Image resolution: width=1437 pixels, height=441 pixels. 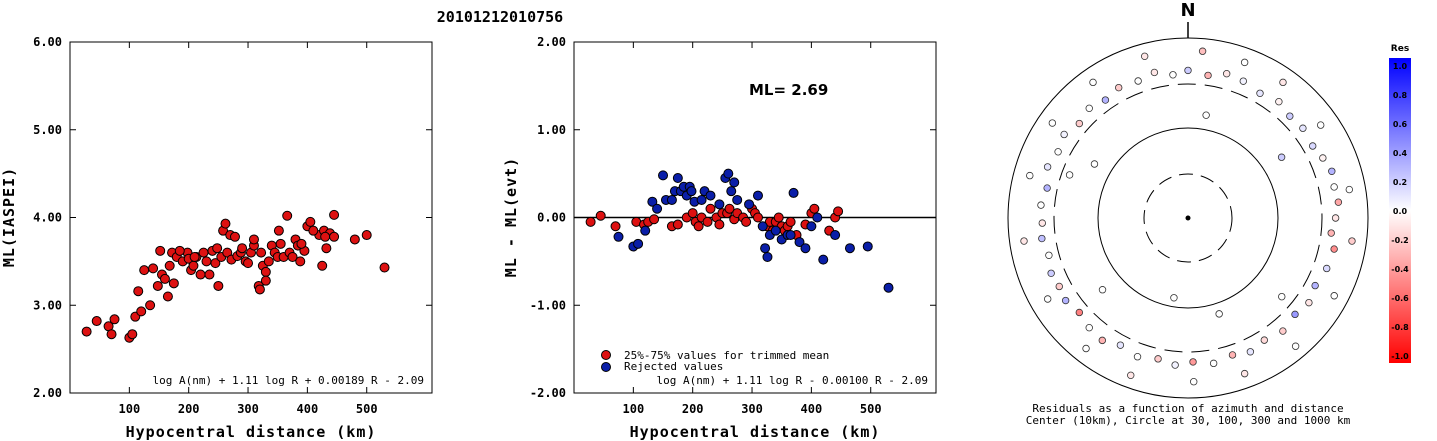 I want to click on colorbar-title: Res, so click(x=1400, y=49).